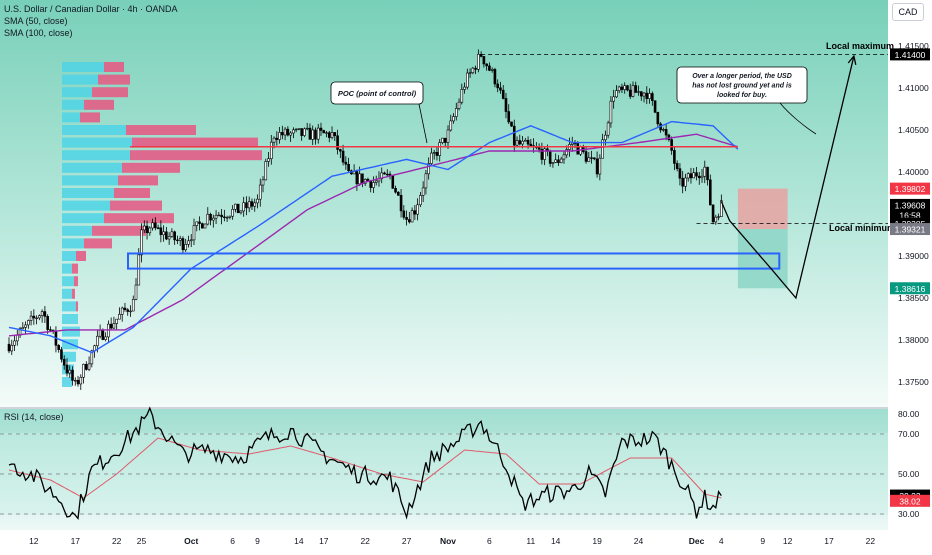 Image resolution: width=932 pixels, height=555 pixels. What do you see at coordinates (852, 60) in the screenshot?
I see `projected-arrowhead` at bounding box center [852, 60].